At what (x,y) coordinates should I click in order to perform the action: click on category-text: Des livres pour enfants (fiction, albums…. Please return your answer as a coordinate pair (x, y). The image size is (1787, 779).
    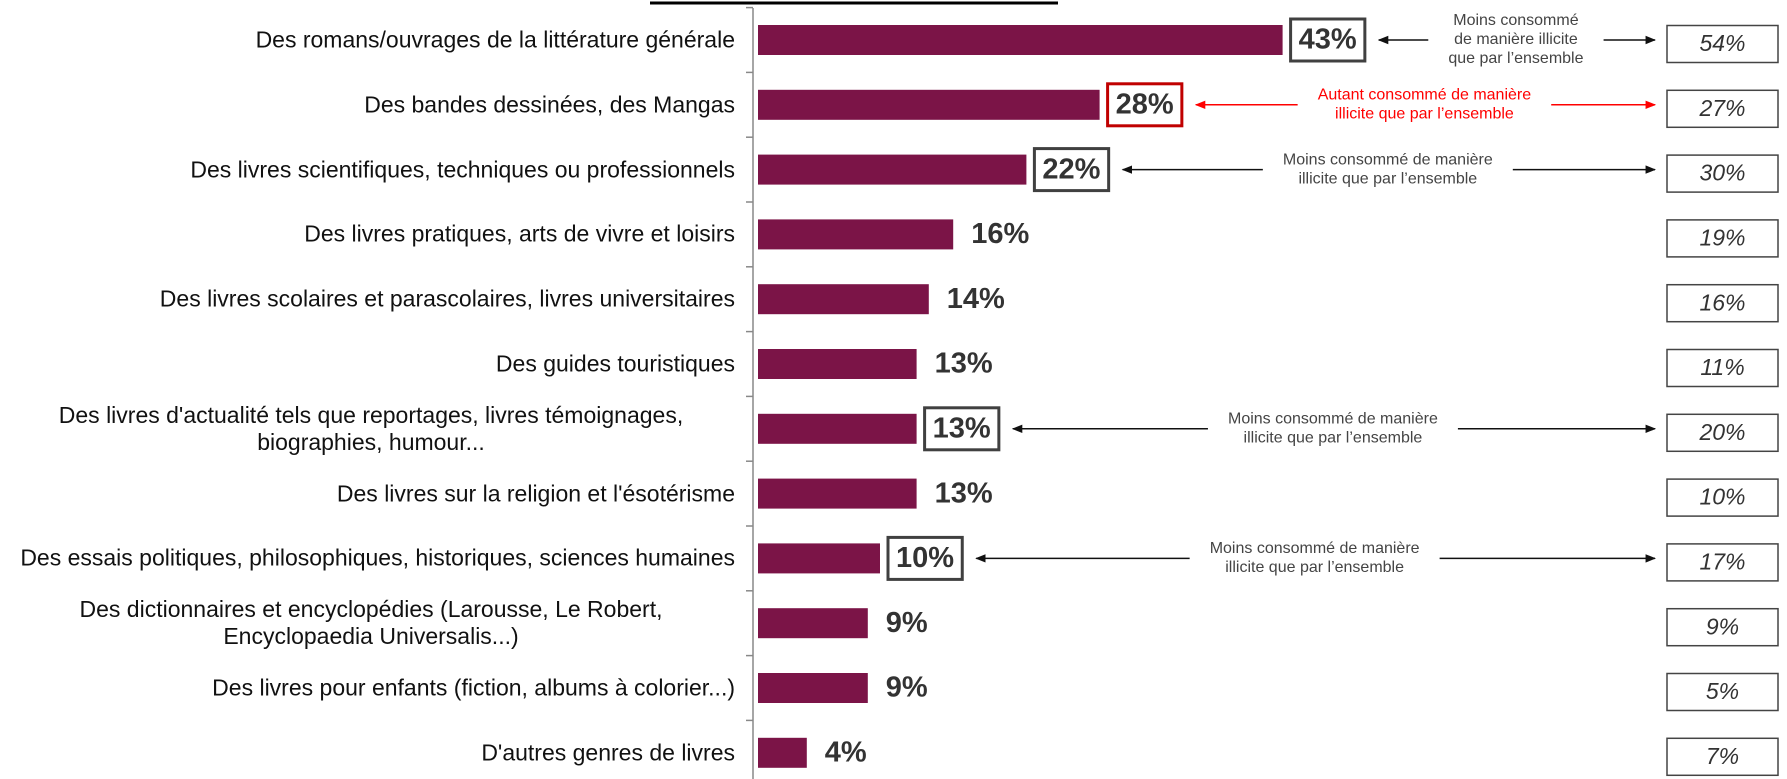
    Looking at the image, I should click on (473, 687).